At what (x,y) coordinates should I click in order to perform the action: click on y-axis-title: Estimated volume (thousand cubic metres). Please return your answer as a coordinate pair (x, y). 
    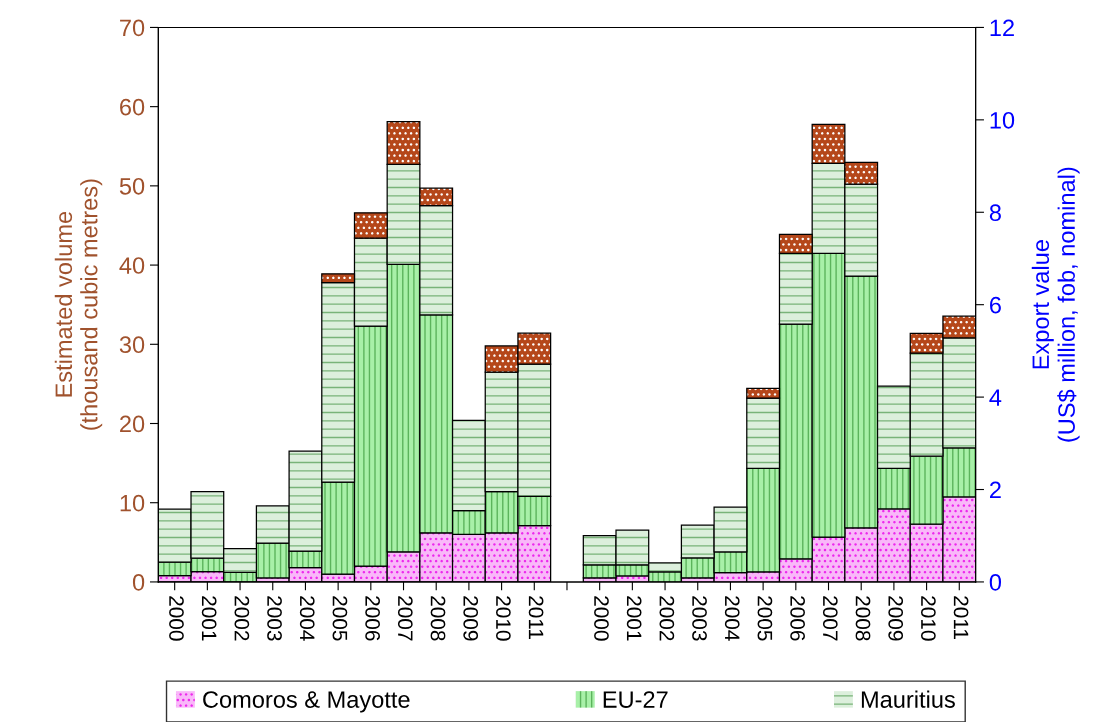
    Looking at the image, I should click on (78, 304).